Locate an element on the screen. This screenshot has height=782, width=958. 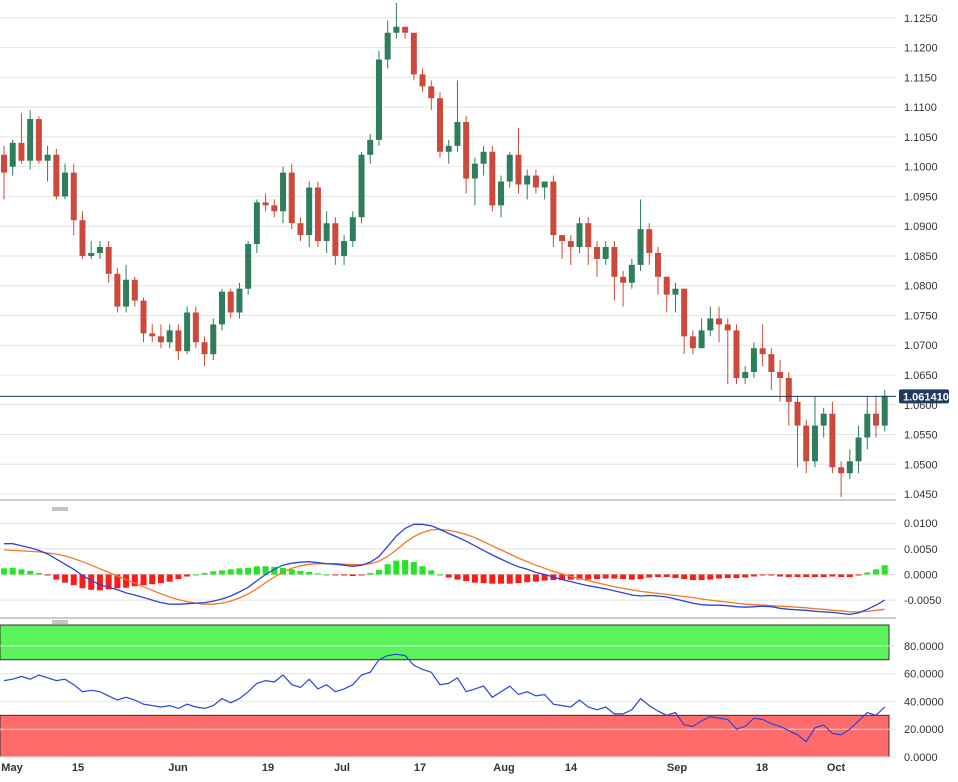
panel-resize-handle-1-hit is located at coordinates (59, 509).